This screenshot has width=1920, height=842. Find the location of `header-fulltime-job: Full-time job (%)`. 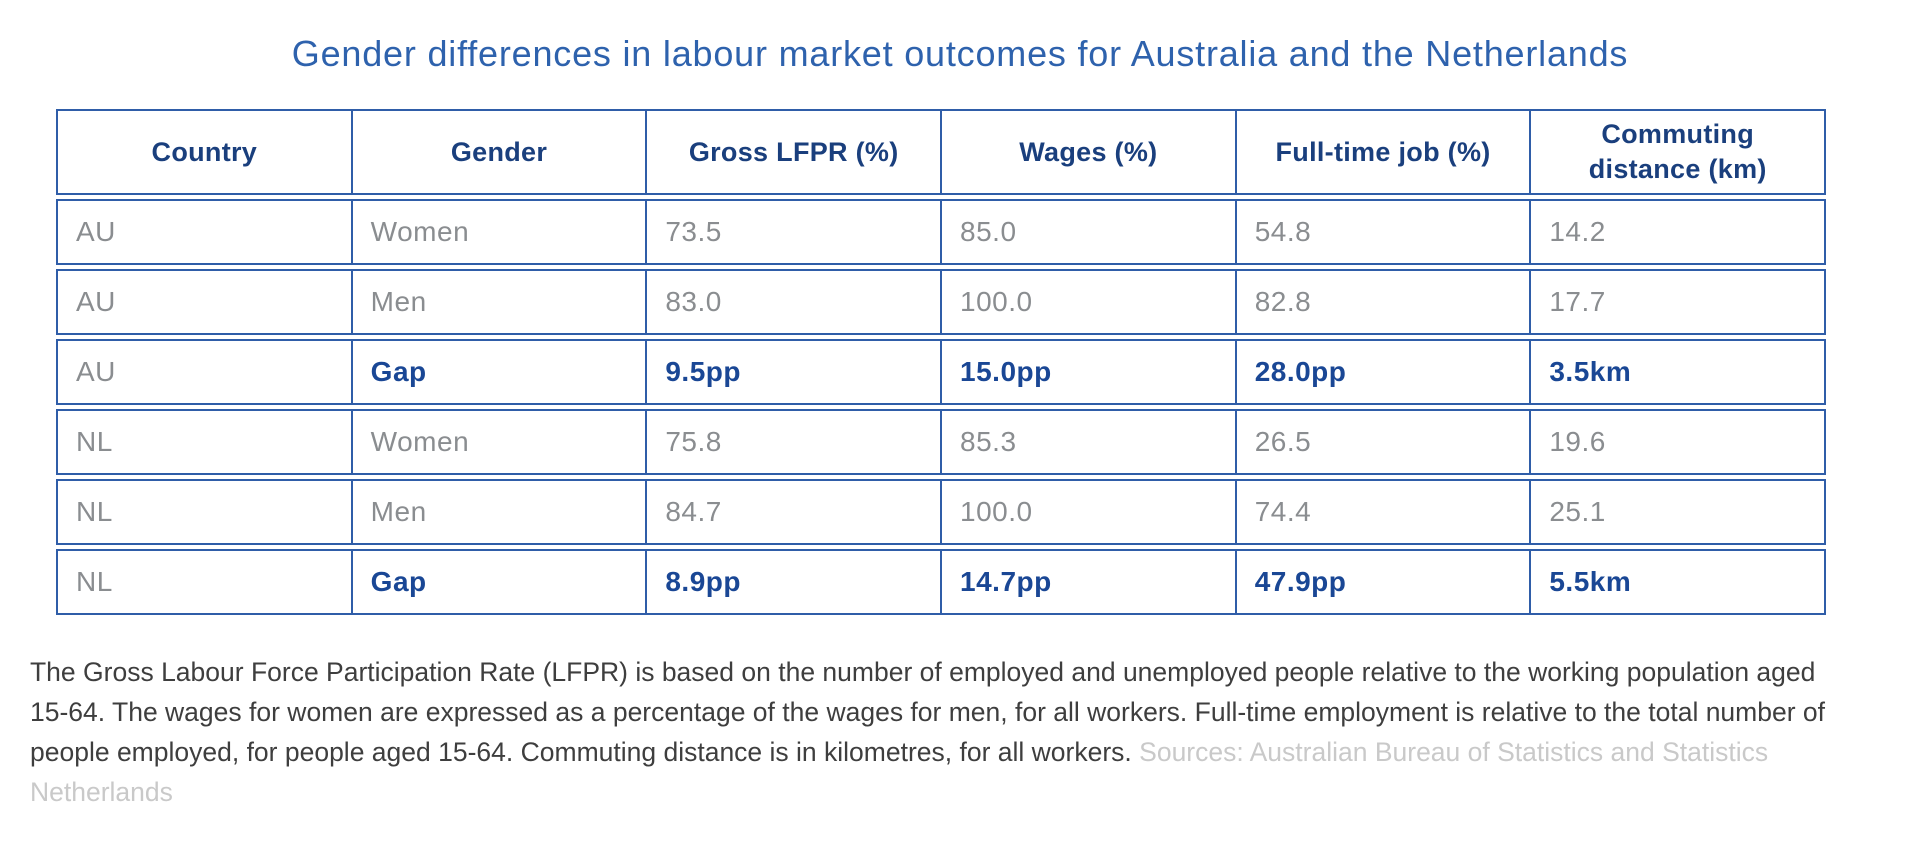

header-fulltime-job: Full-time job (%) is located at coordinates (1382, 152).